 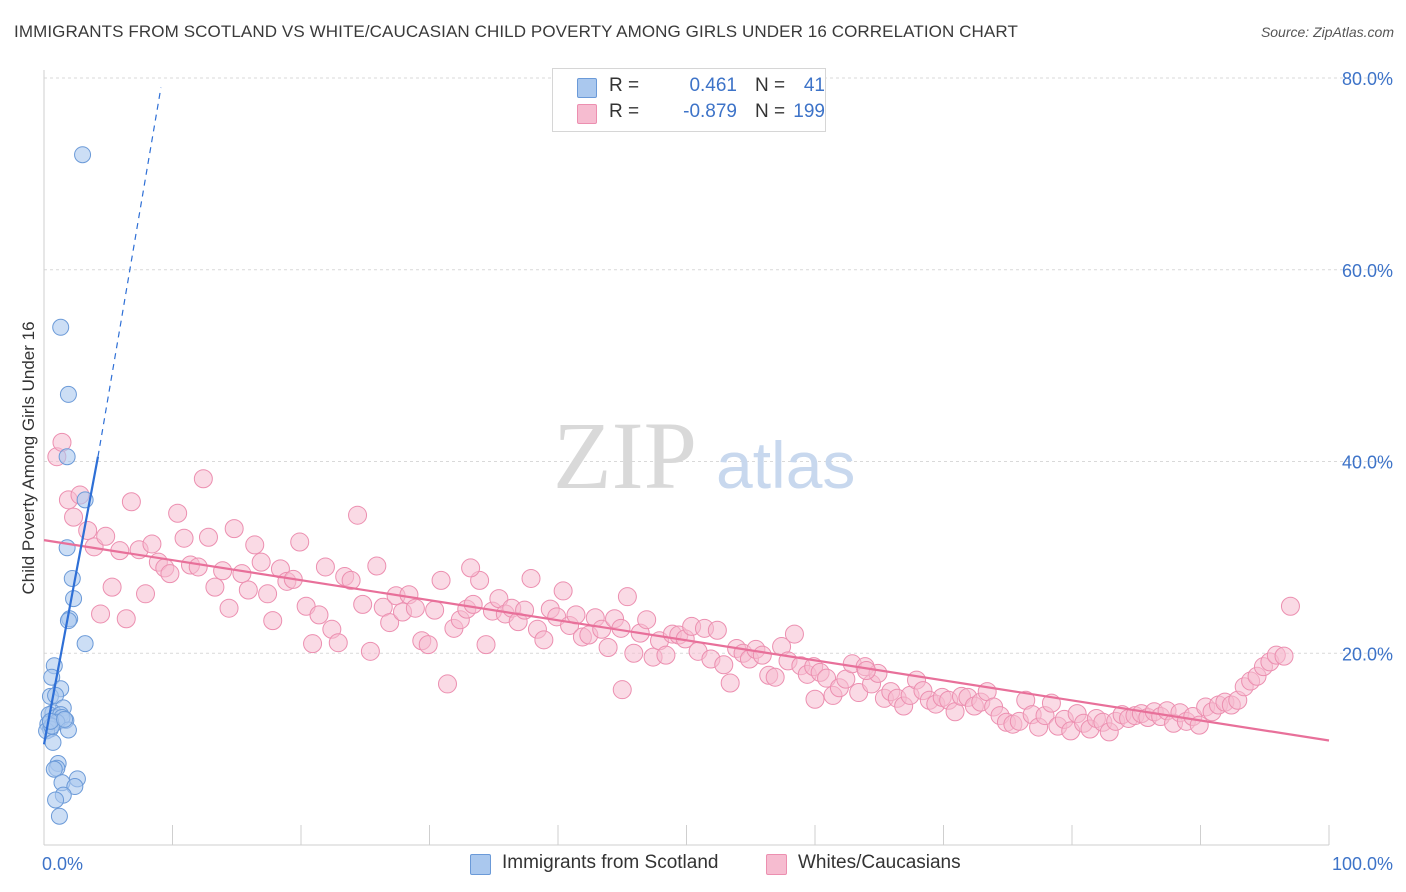 I want to click on x-tick-label-max: 100.0%, so click(x=1362, y=864).